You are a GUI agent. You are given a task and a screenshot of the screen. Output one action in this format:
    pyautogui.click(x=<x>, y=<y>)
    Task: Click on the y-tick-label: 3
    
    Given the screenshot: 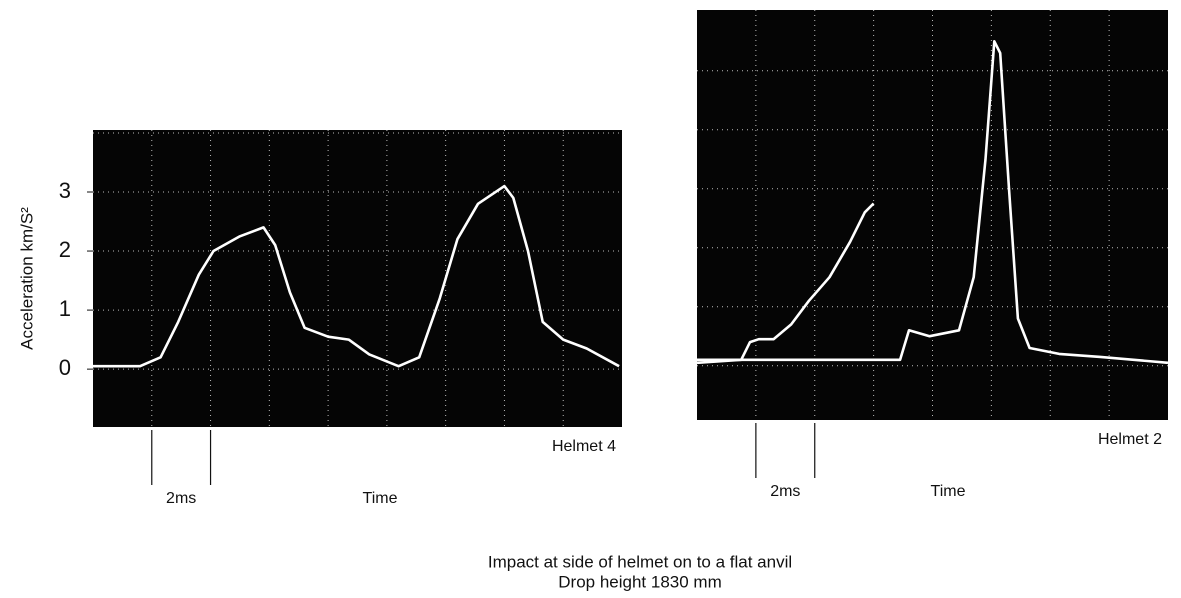 What is the action you would take?
    pyautogui.click(x=65, y=190)
    